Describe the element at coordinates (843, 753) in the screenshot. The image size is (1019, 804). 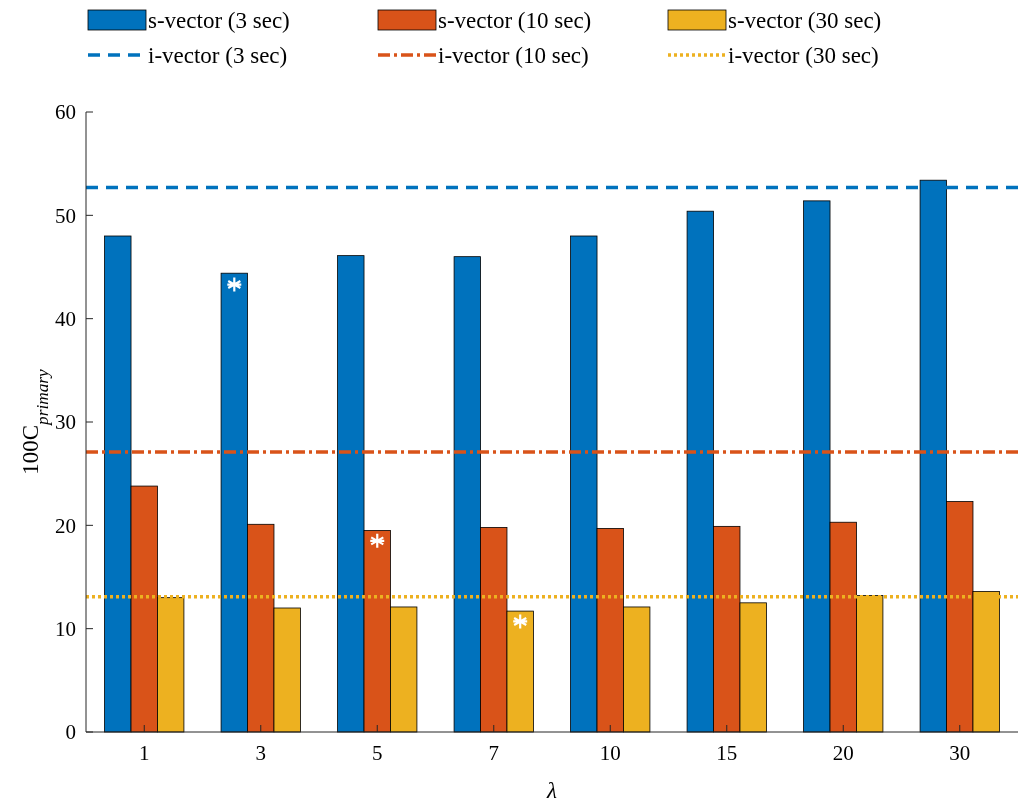
I see `x-tick-label: 20` at that location.